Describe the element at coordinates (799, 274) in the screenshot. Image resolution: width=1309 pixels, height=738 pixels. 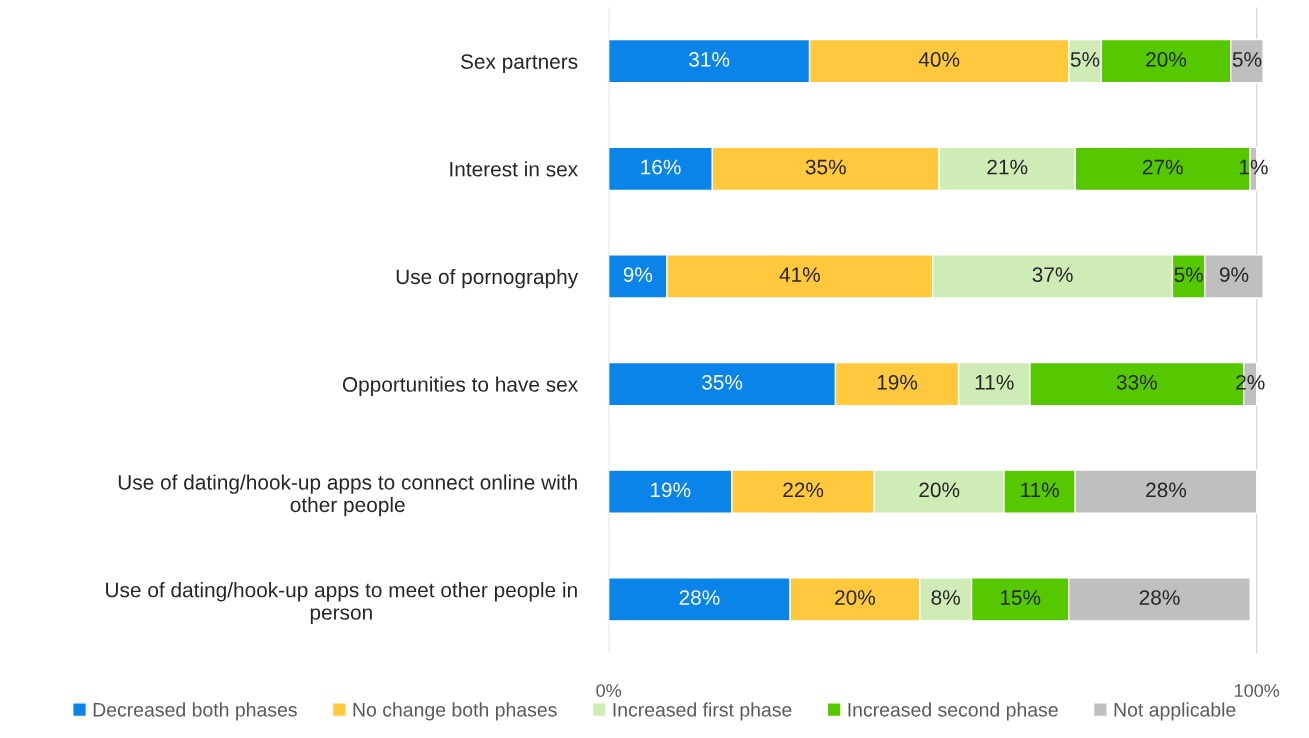
I see `data-label: 41%` at that location.